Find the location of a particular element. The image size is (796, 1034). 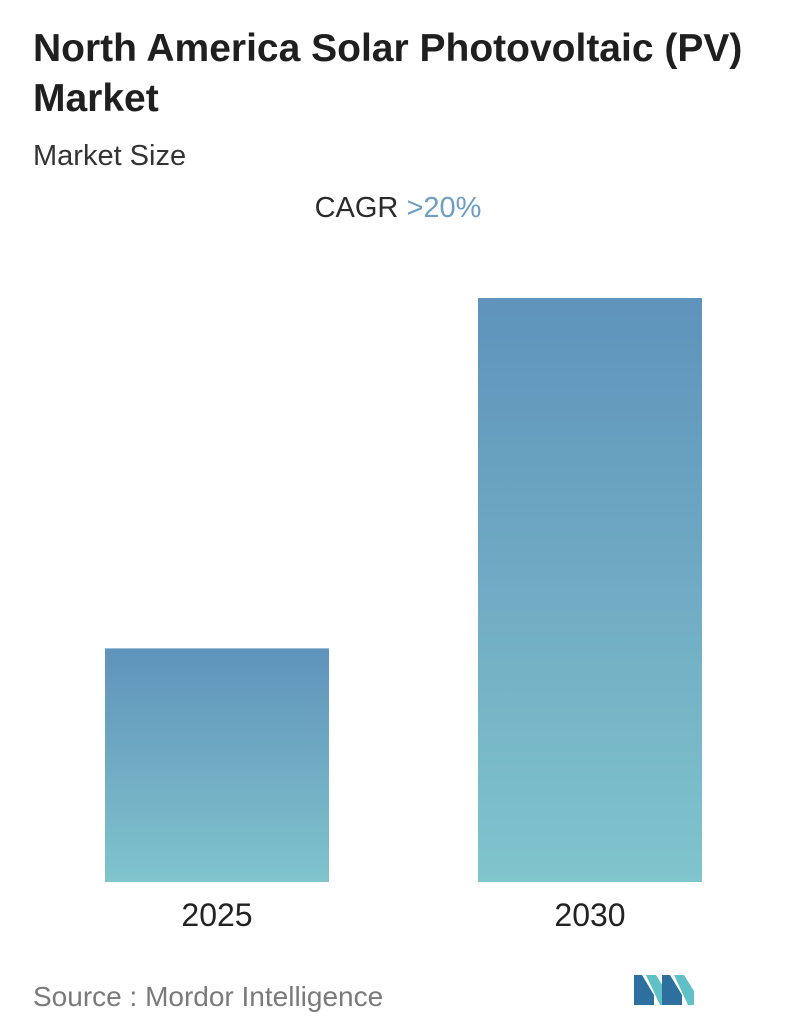

bar-2025 is located at coordinates (217, 765).